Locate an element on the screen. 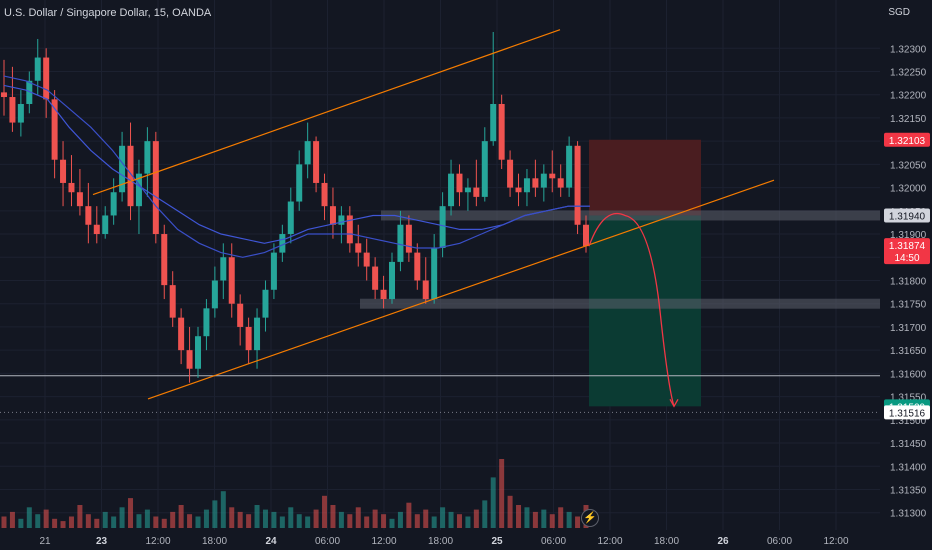 This screenshot has height=550, width=932. time-tick-label: 25 is located at coordinates (497, 541).